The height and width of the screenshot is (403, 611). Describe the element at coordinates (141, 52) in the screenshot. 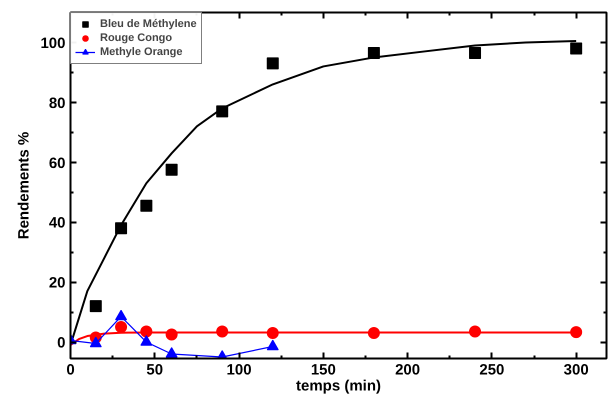

I see `legend-label: Methyle Orange` at that location.